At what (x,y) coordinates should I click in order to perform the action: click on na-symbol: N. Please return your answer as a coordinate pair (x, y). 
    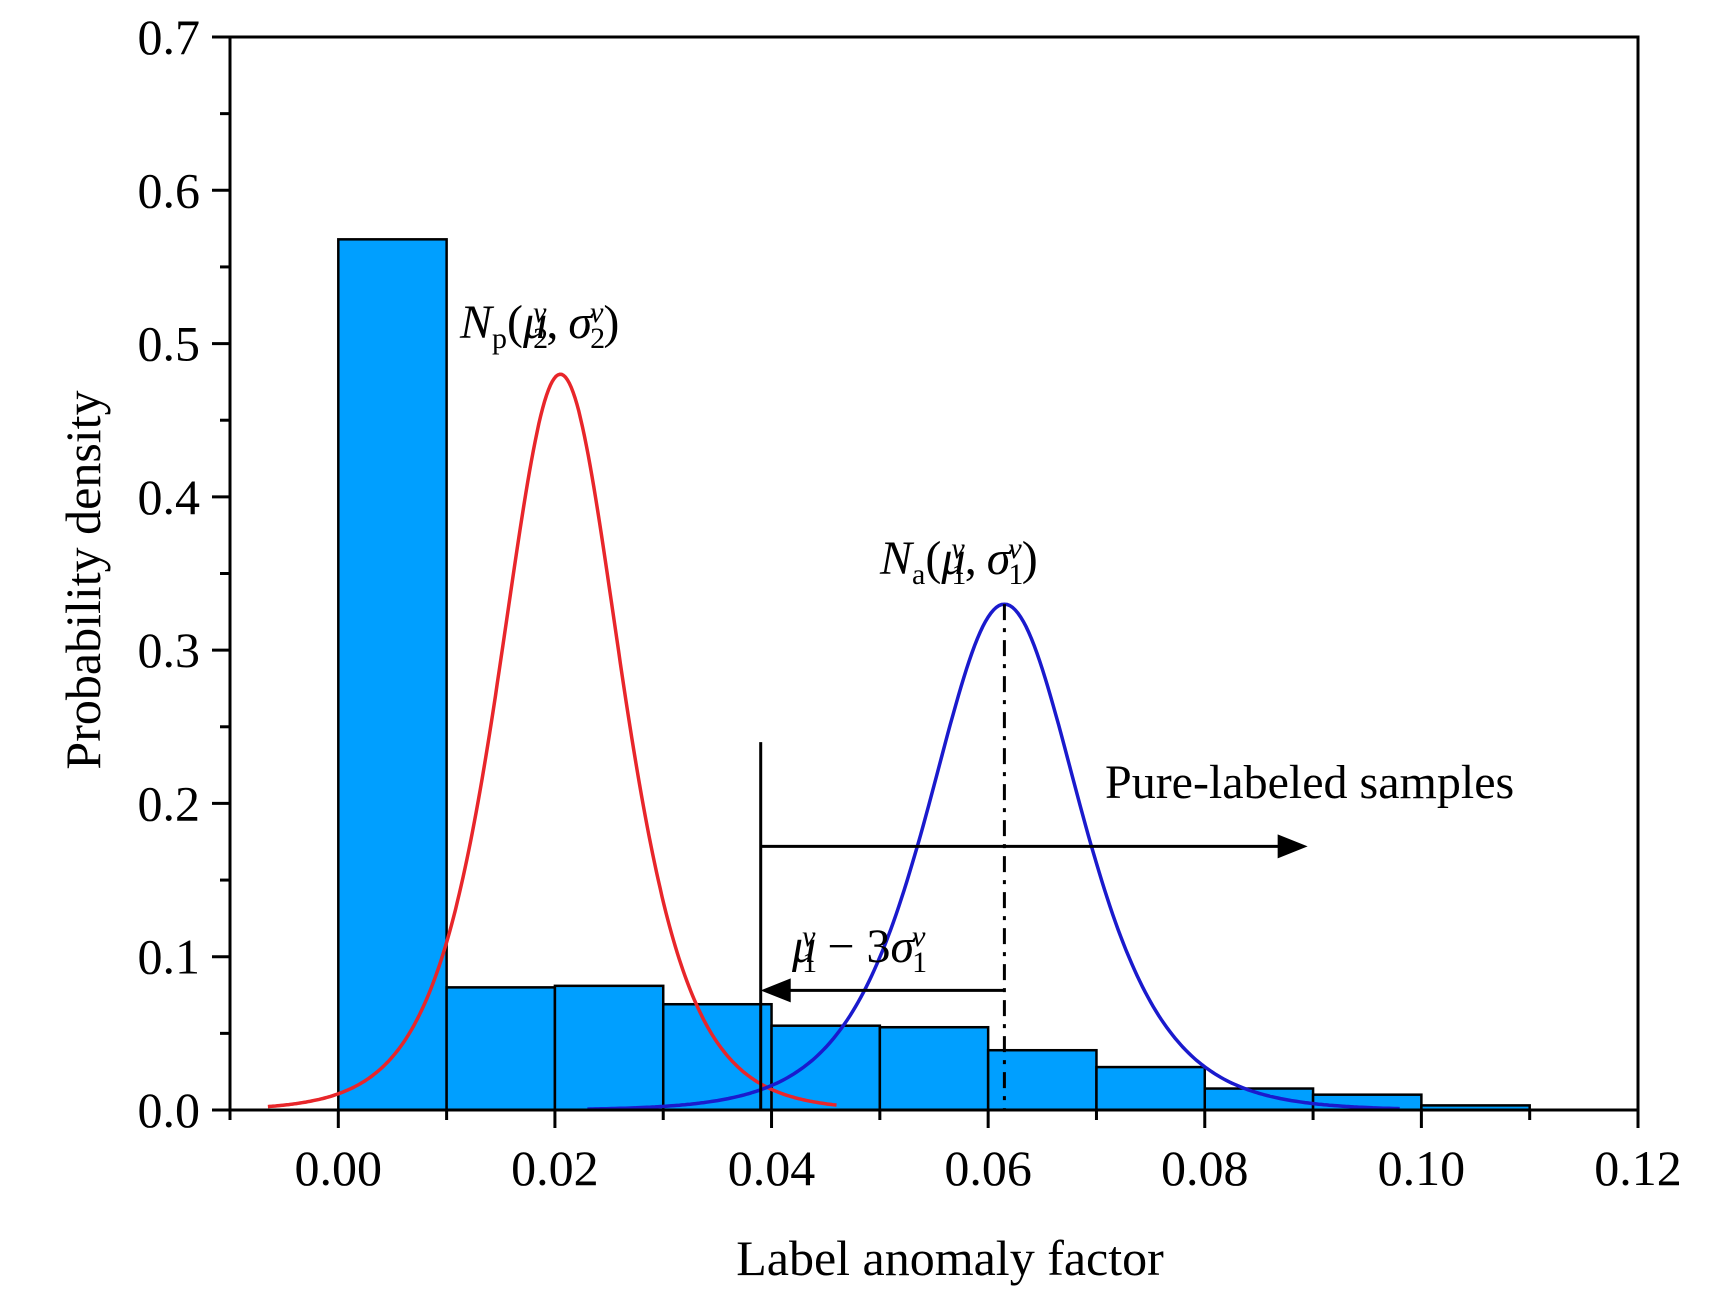
    Looking at the image, I should click on (897, 558).